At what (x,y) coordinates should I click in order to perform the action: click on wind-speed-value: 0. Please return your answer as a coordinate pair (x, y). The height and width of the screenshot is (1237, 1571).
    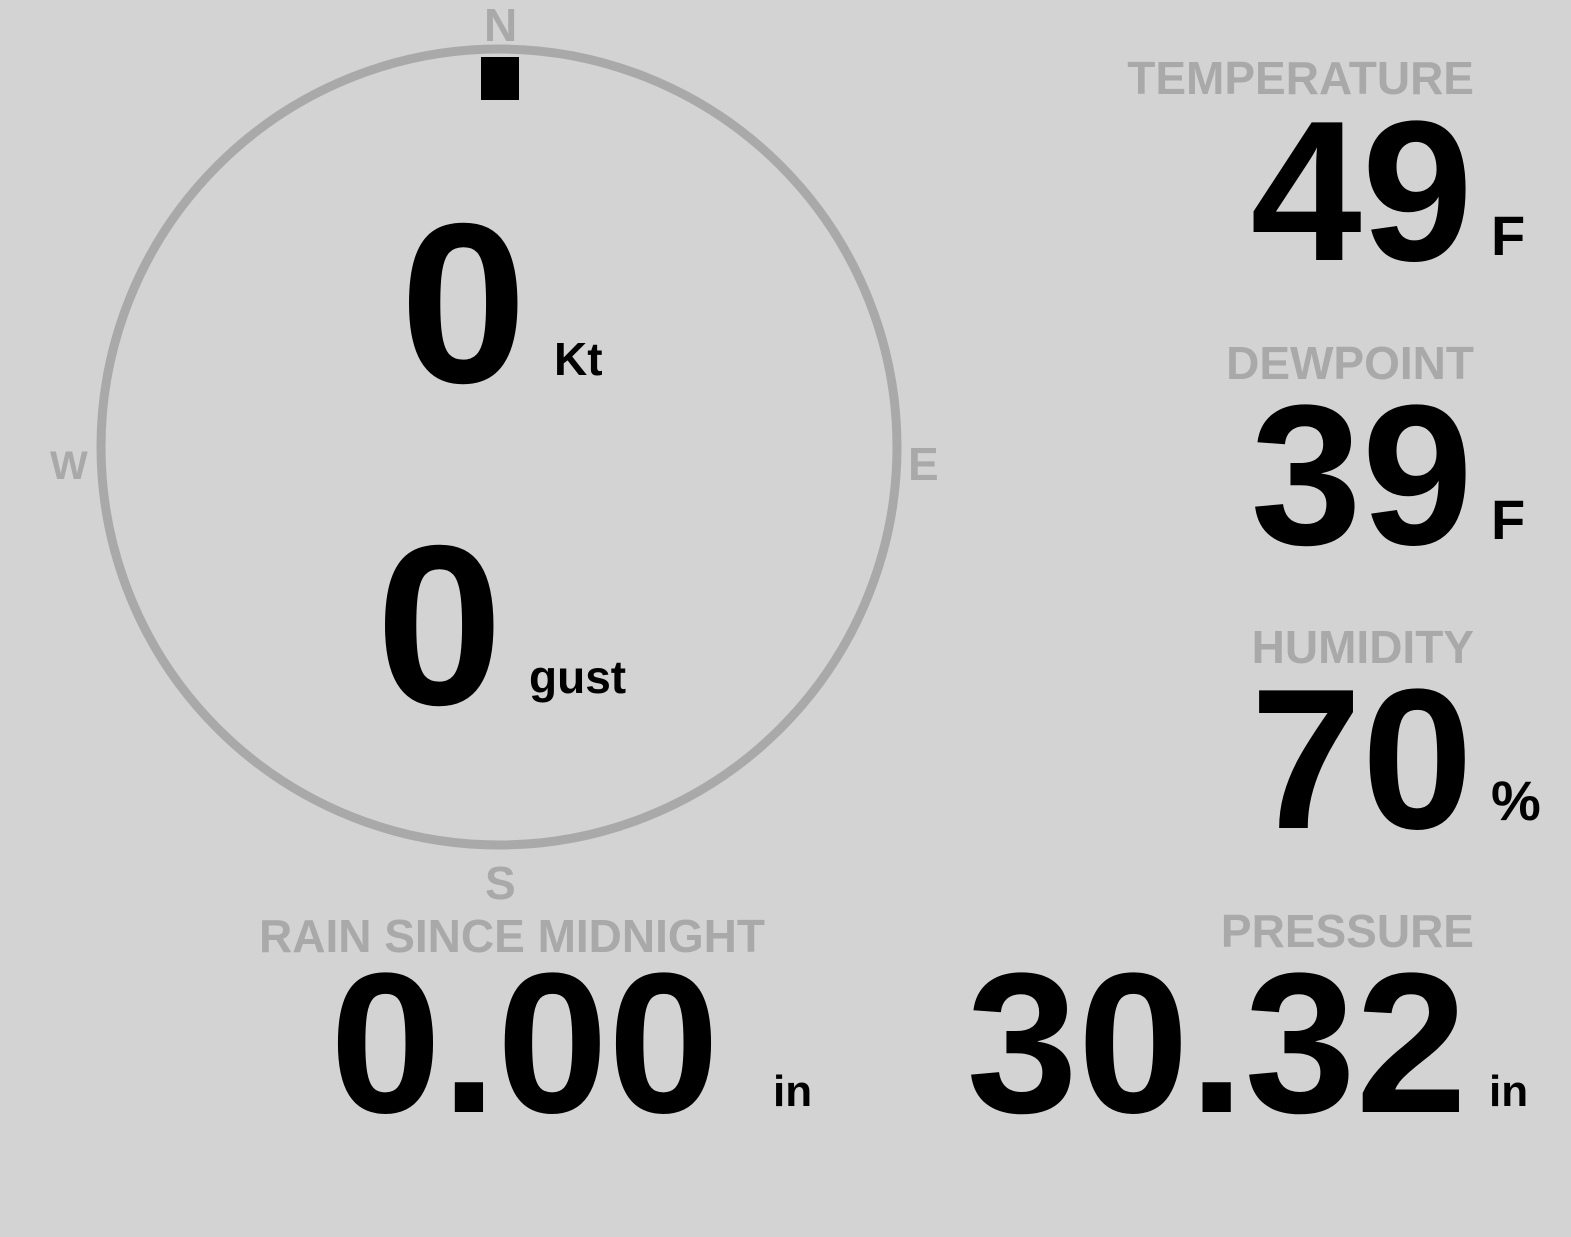
    Looking at the image, I should click on (463, 304).